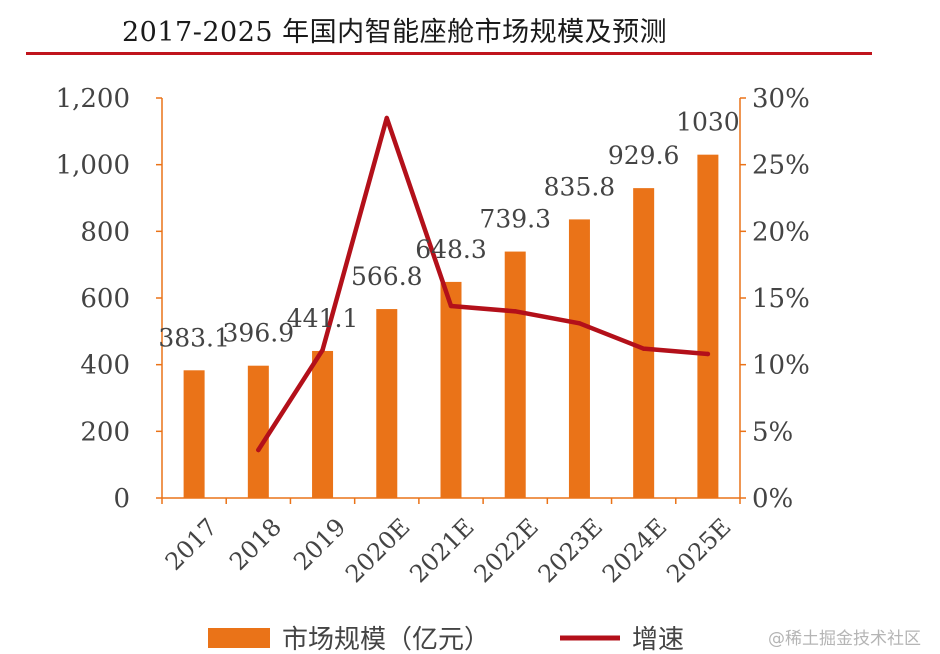 The height and width of the screenshot is (654, 940). Describe the element at coordinates (323, 318) in the screenshot. I see `data-label-2019: 441.1` at that location.